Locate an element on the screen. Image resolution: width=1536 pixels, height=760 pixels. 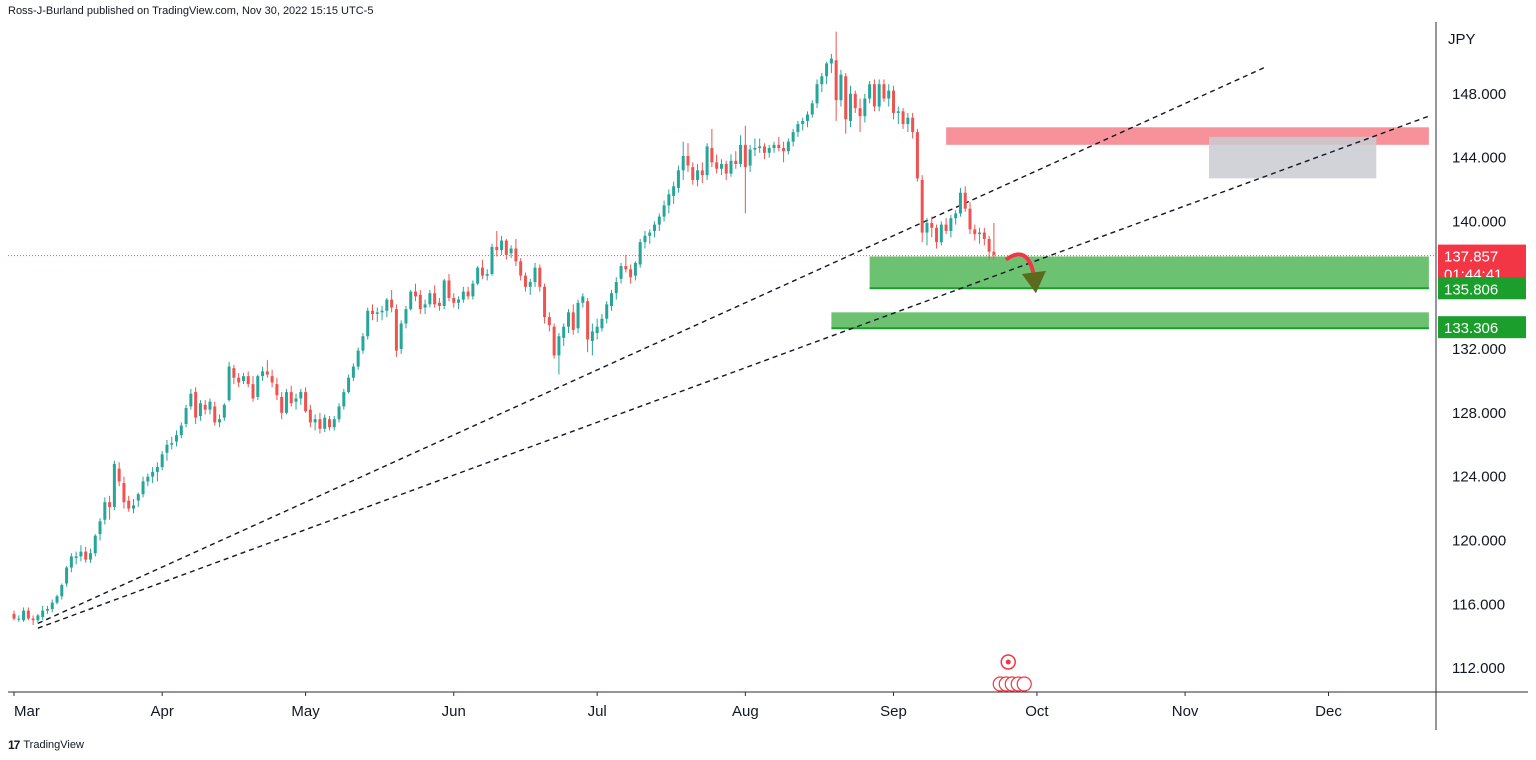
x-tick-label: Jul is located at coordinates (597, 711).